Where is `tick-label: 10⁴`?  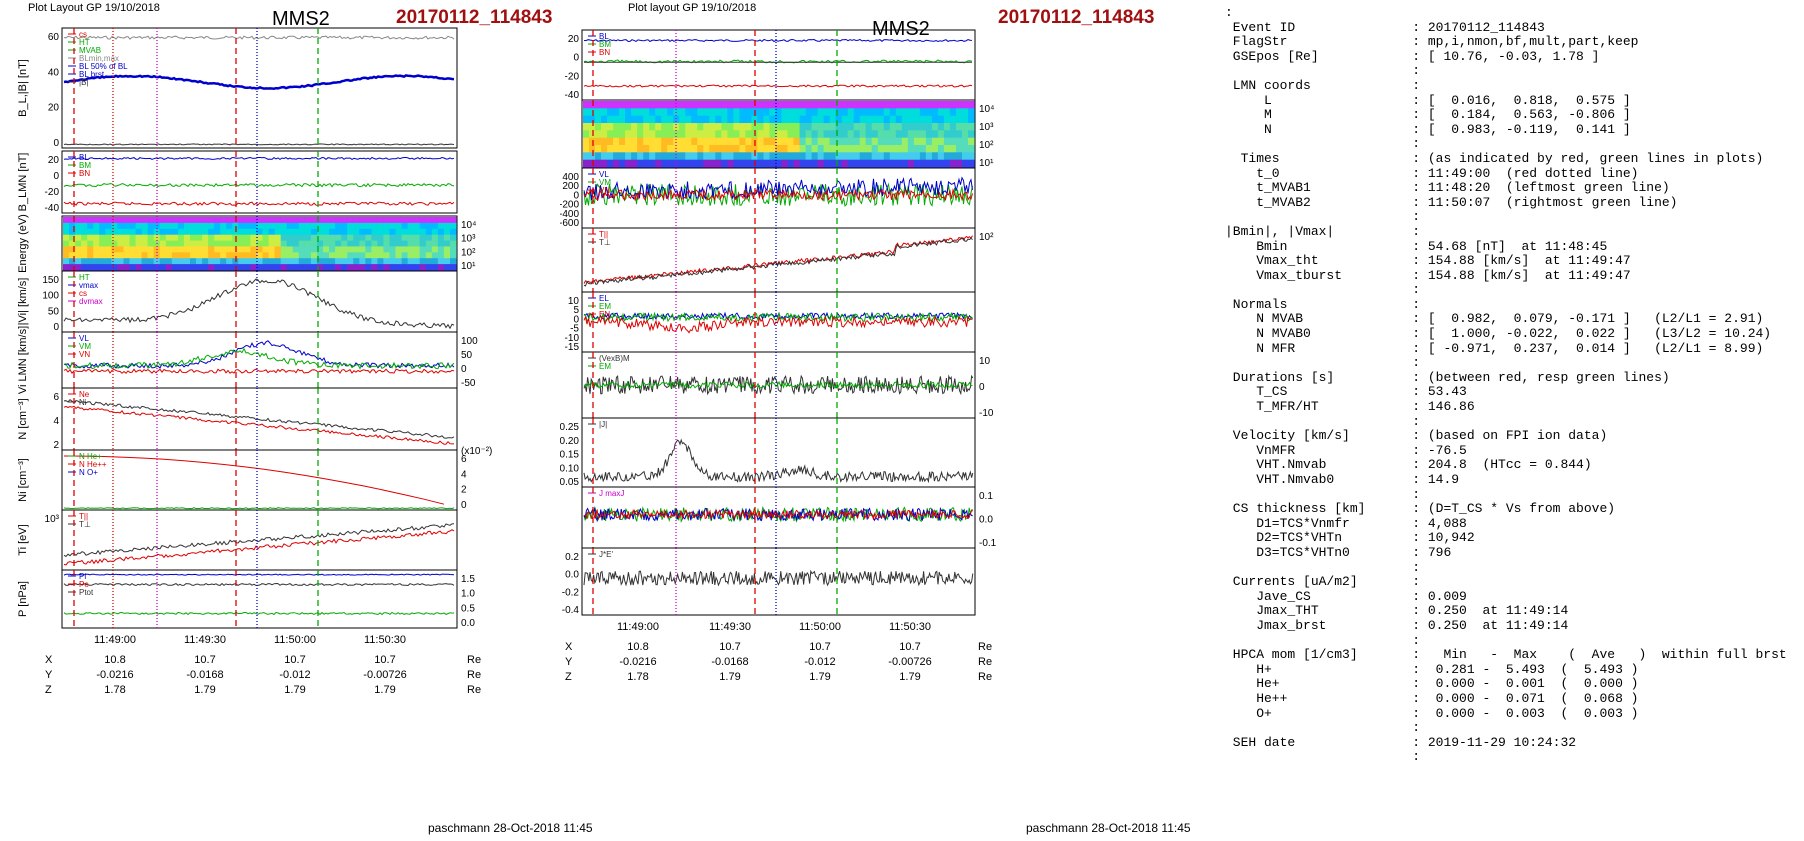 tick-label: 10⁴ is located at coordinates (468, 225).